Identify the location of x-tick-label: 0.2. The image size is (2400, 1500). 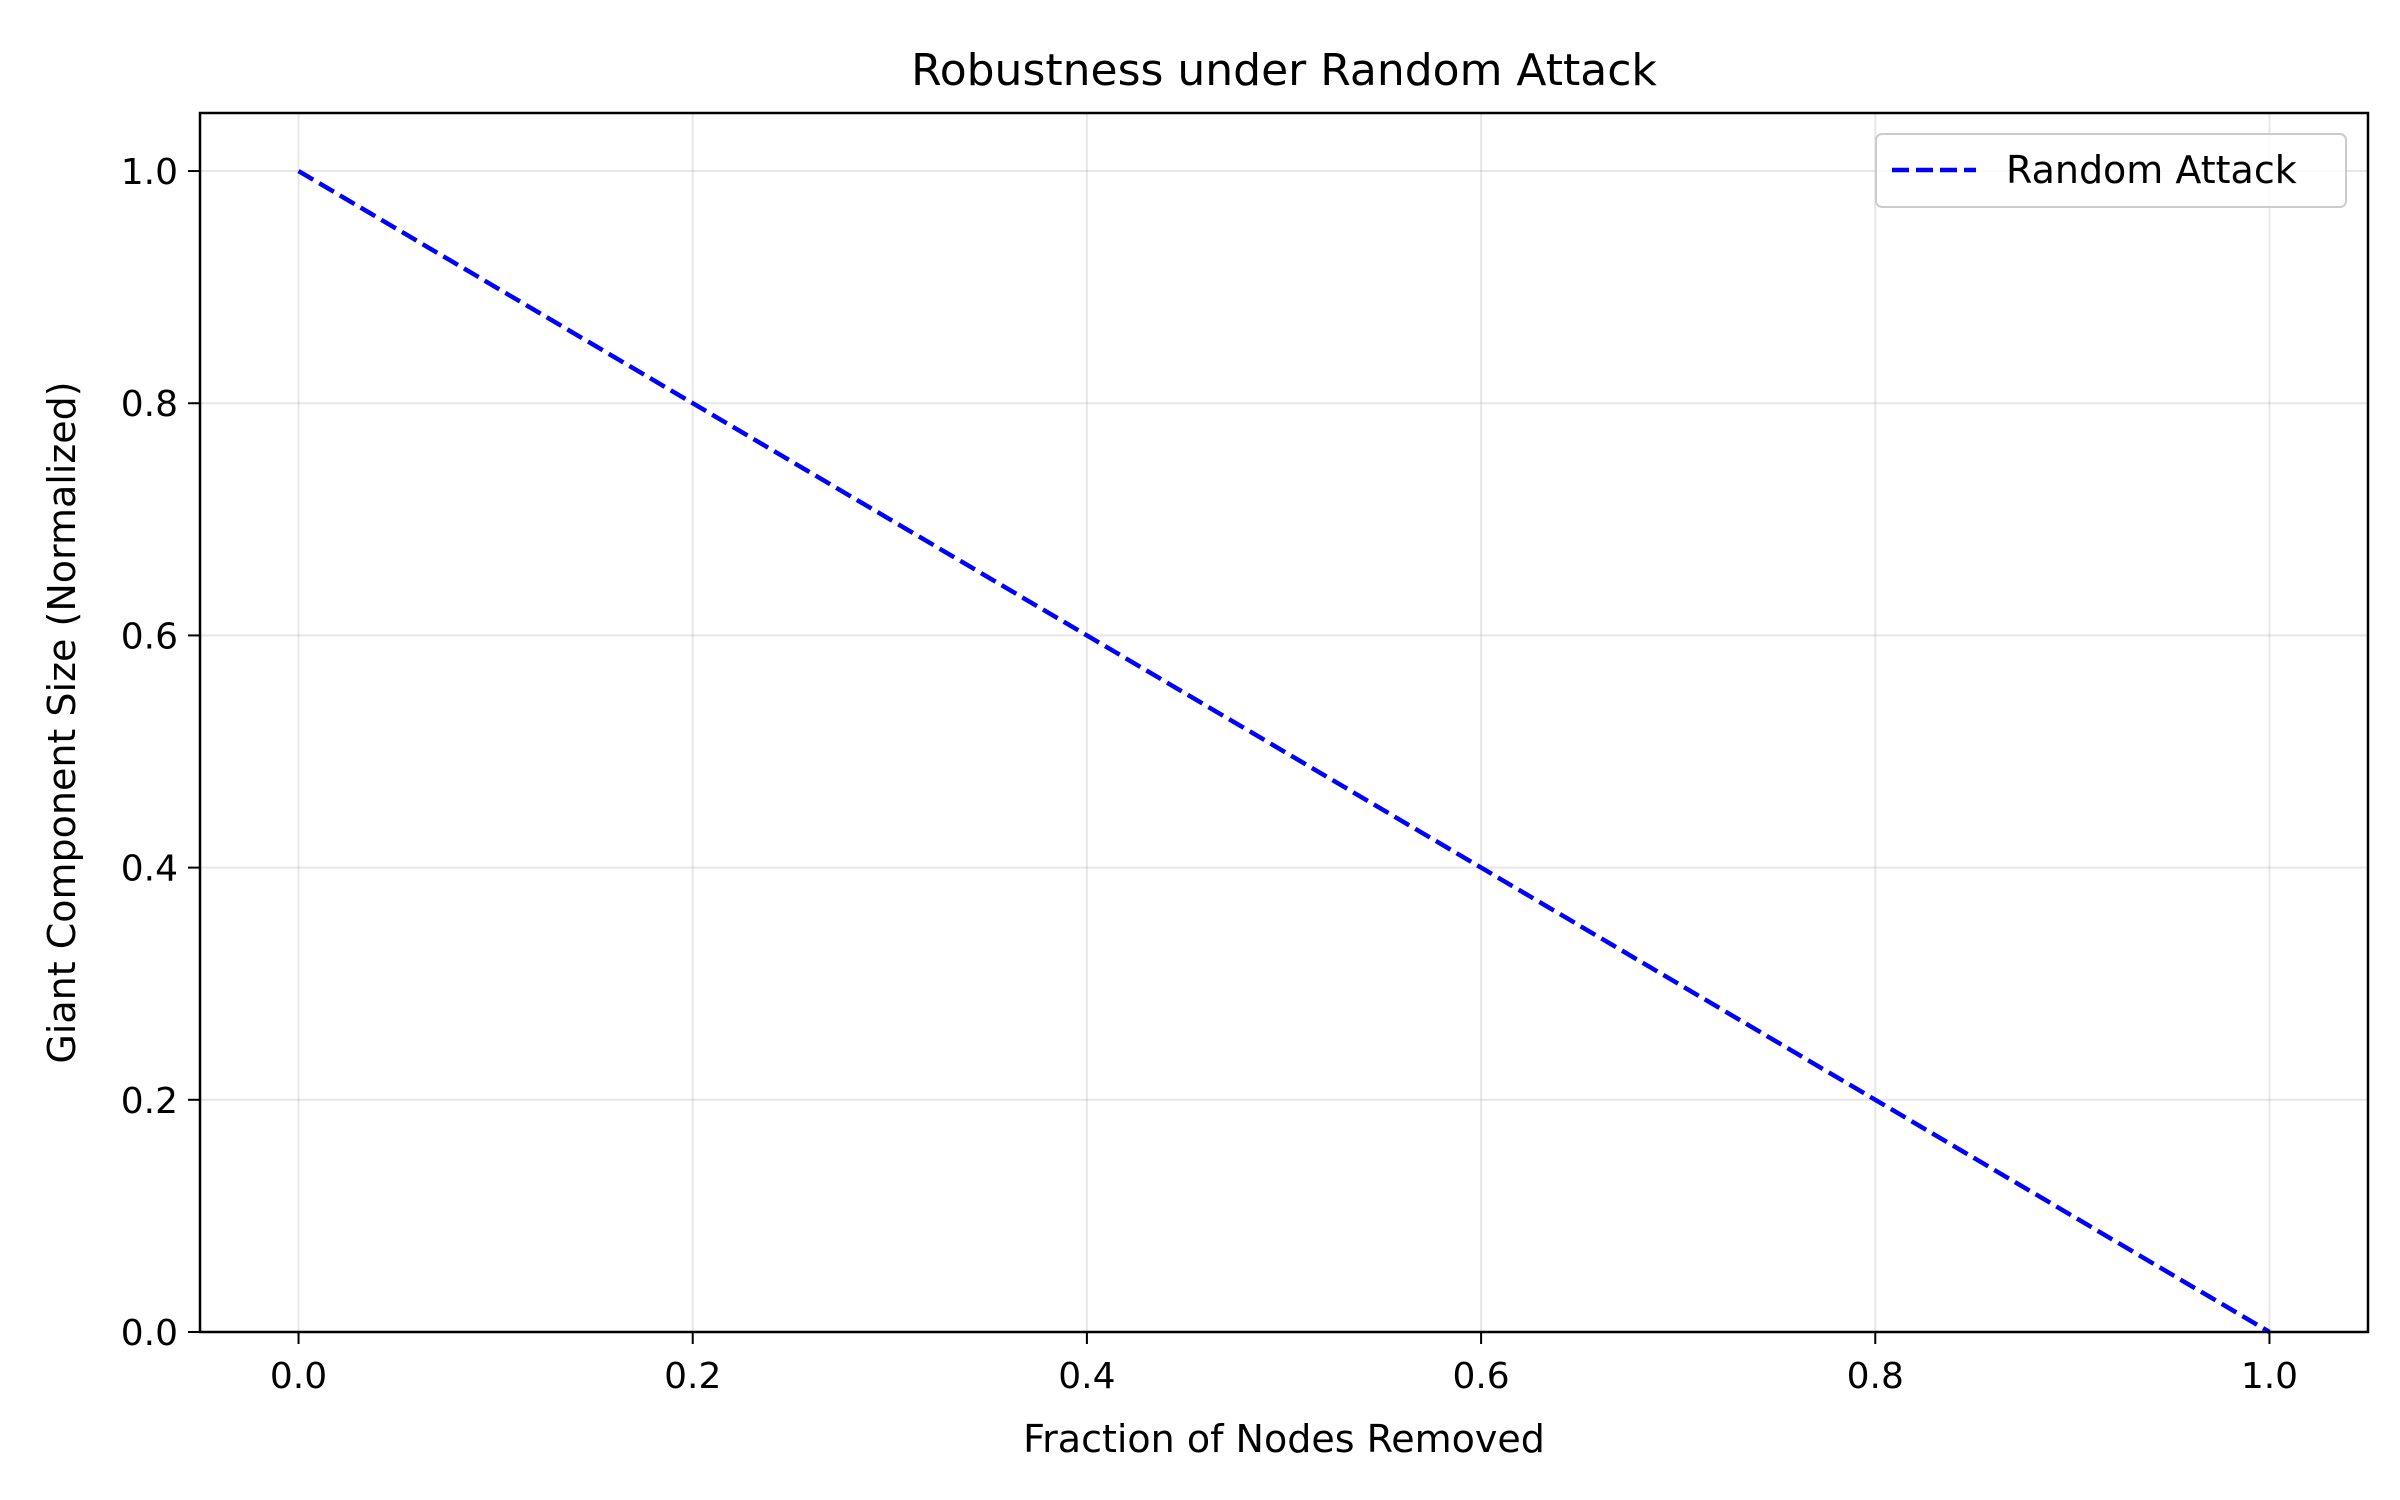
(692, 1376).